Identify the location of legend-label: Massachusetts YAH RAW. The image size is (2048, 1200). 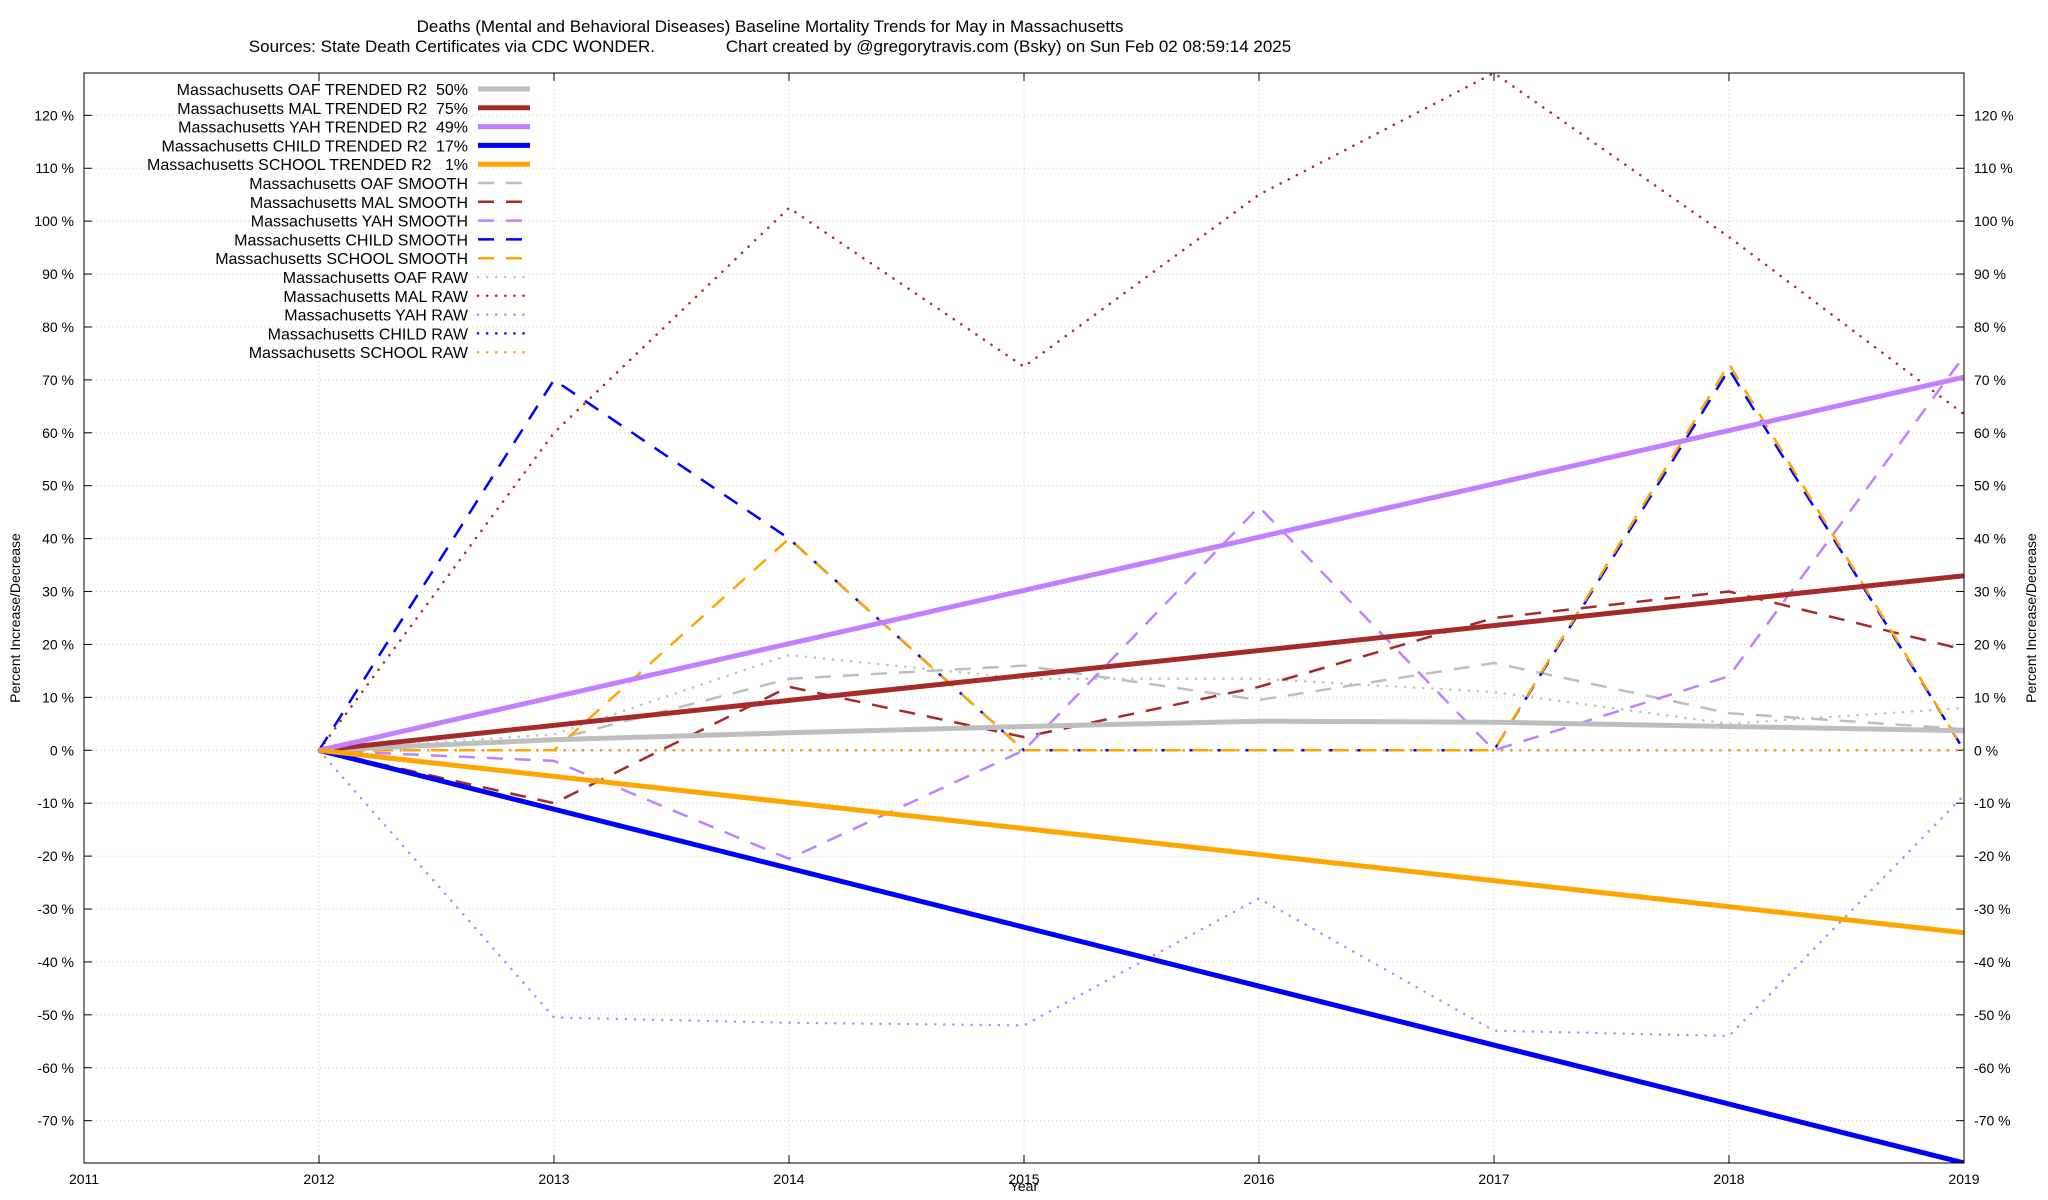
(376, 316).